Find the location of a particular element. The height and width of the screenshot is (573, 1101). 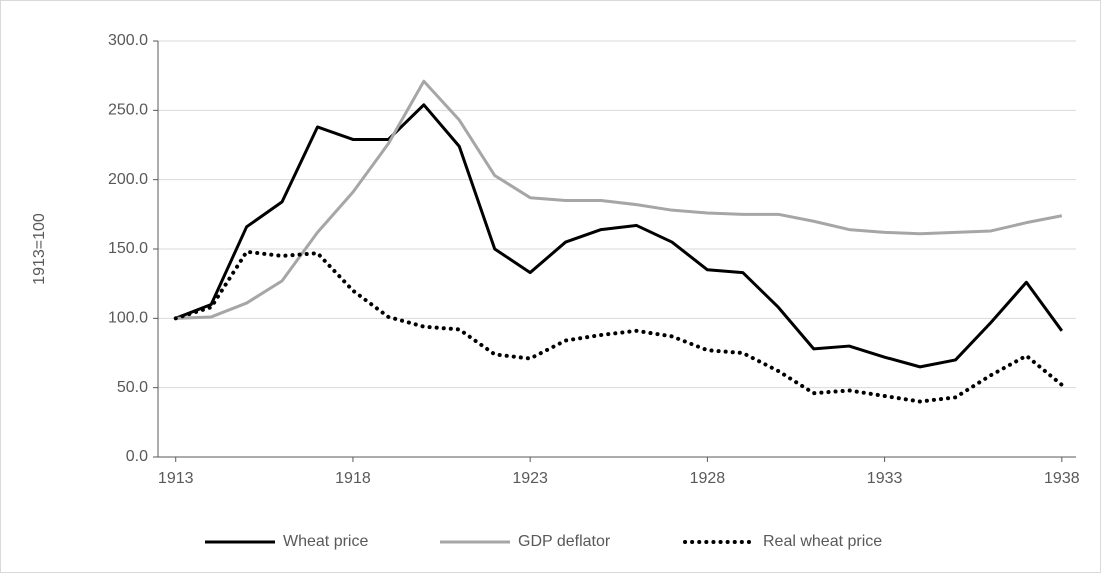

legend-label: Real wheat price is located at coordinates (822, 541).